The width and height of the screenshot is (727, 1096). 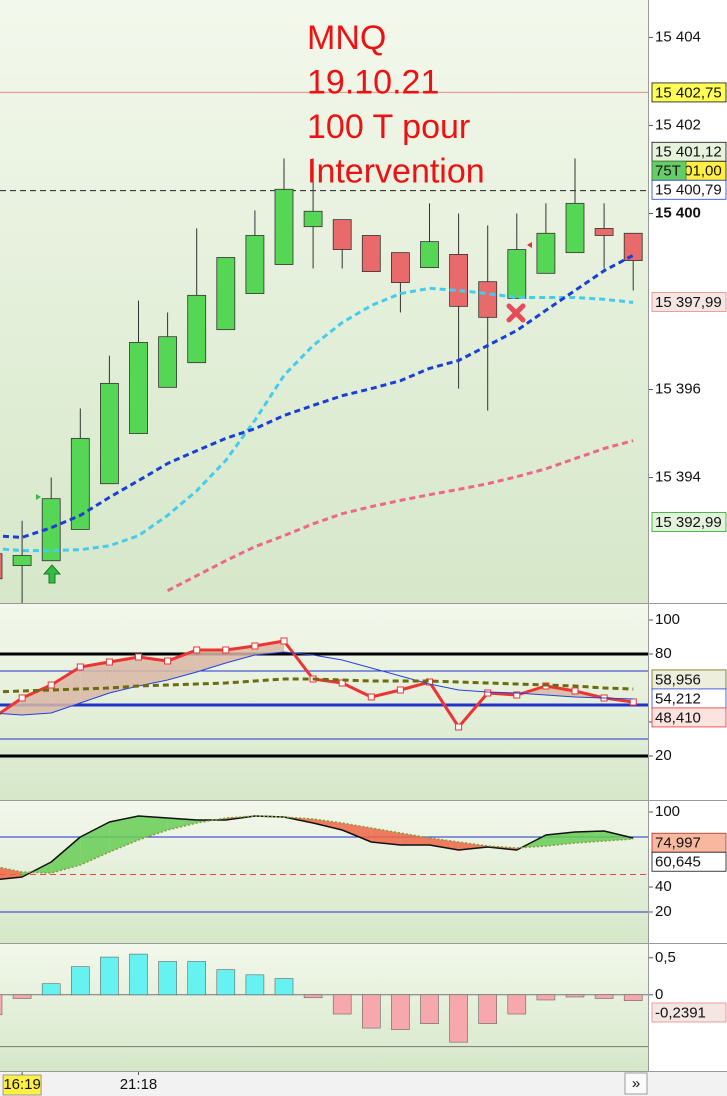 I want to click on scroll-button-label: », so click(x=636, y=1083).